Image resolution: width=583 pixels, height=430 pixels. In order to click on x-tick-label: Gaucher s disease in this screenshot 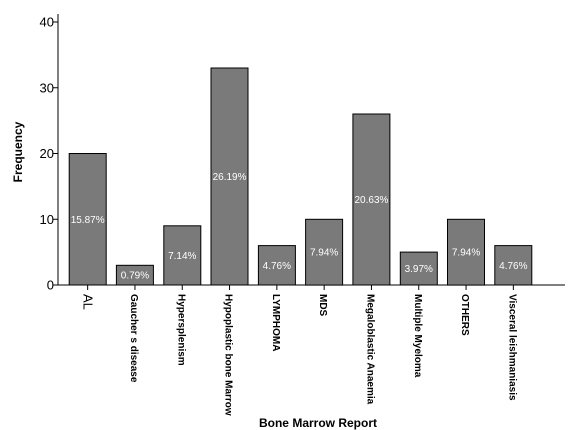, I will do `click(133, 338)`.